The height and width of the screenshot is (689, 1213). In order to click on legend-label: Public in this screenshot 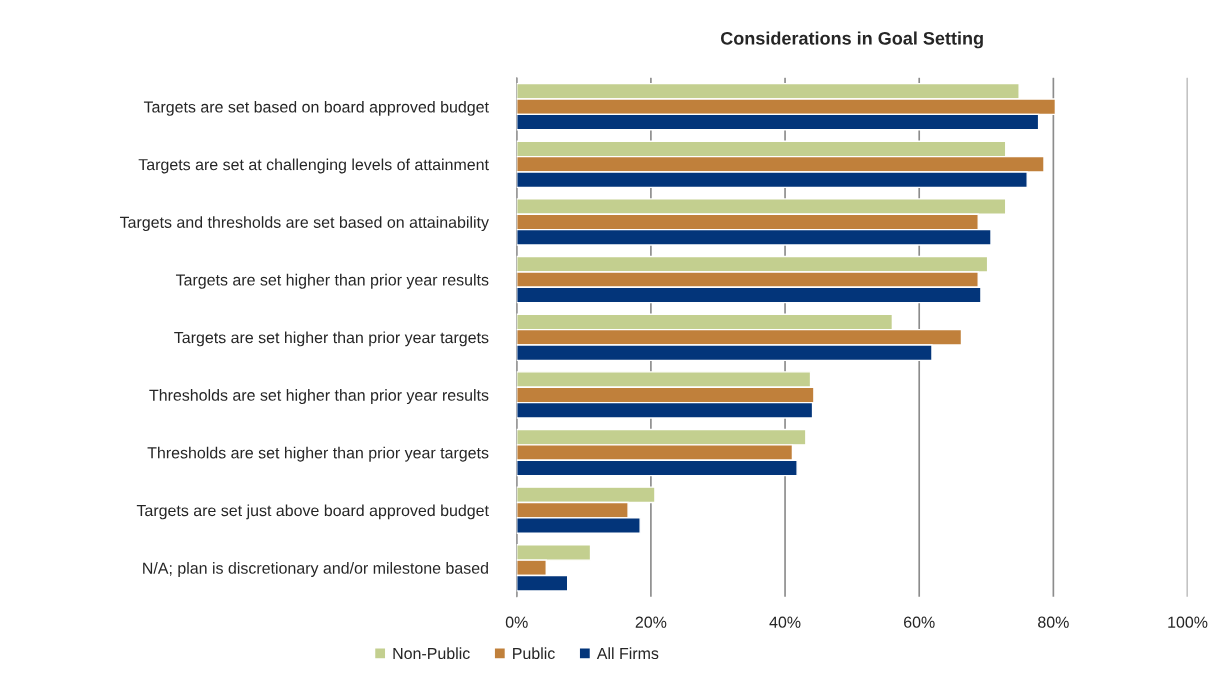, I will do `click(534, 653)`.